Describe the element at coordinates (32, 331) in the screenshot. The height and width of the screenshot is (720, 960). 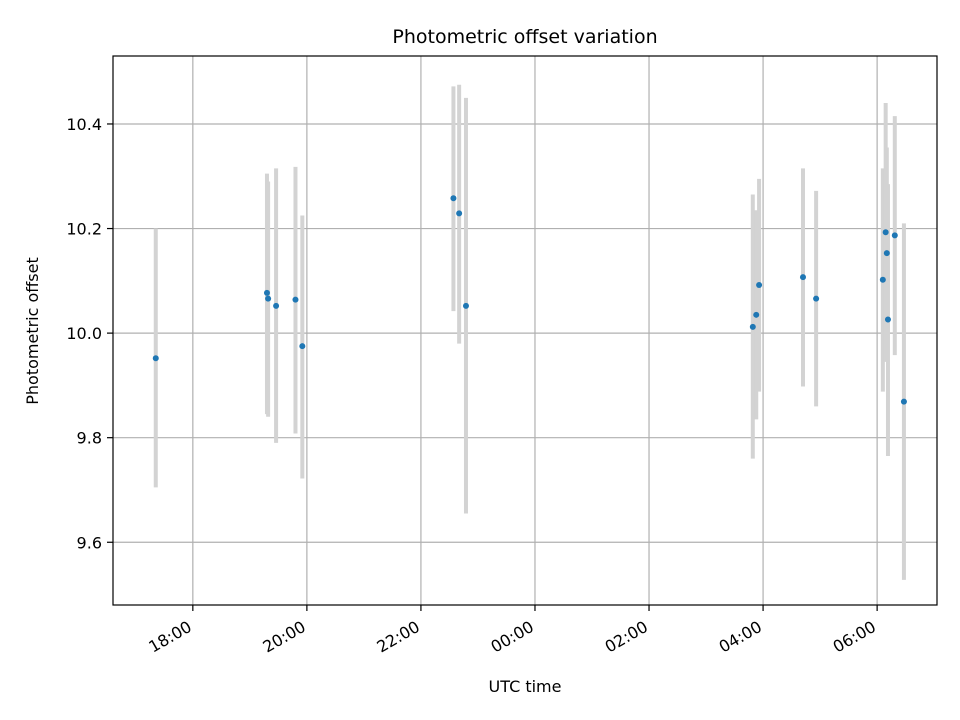
I see `y-axis-label: Photometric offset` at that location.